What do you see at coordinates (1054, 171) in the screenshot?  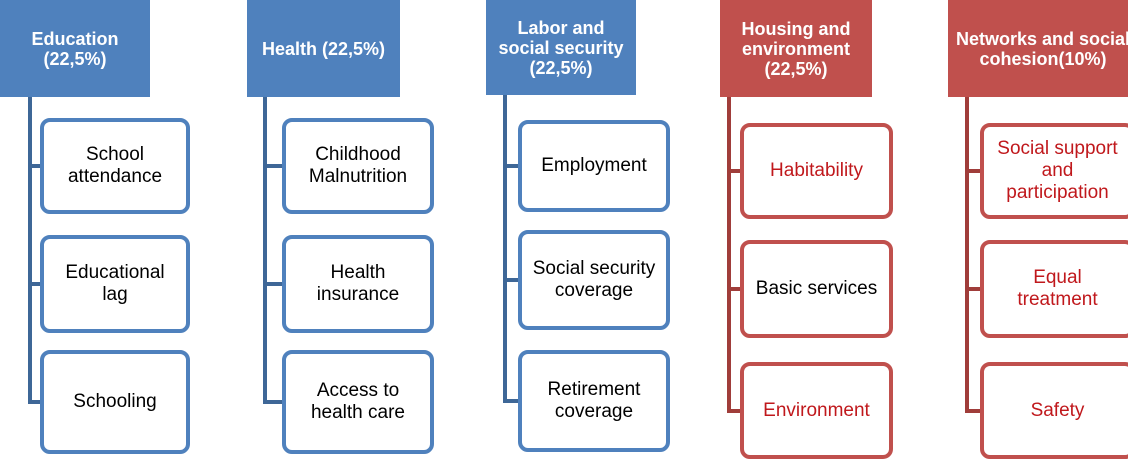 I see `indicator-box: Social support and participation` at bounding box center [1054, 171].